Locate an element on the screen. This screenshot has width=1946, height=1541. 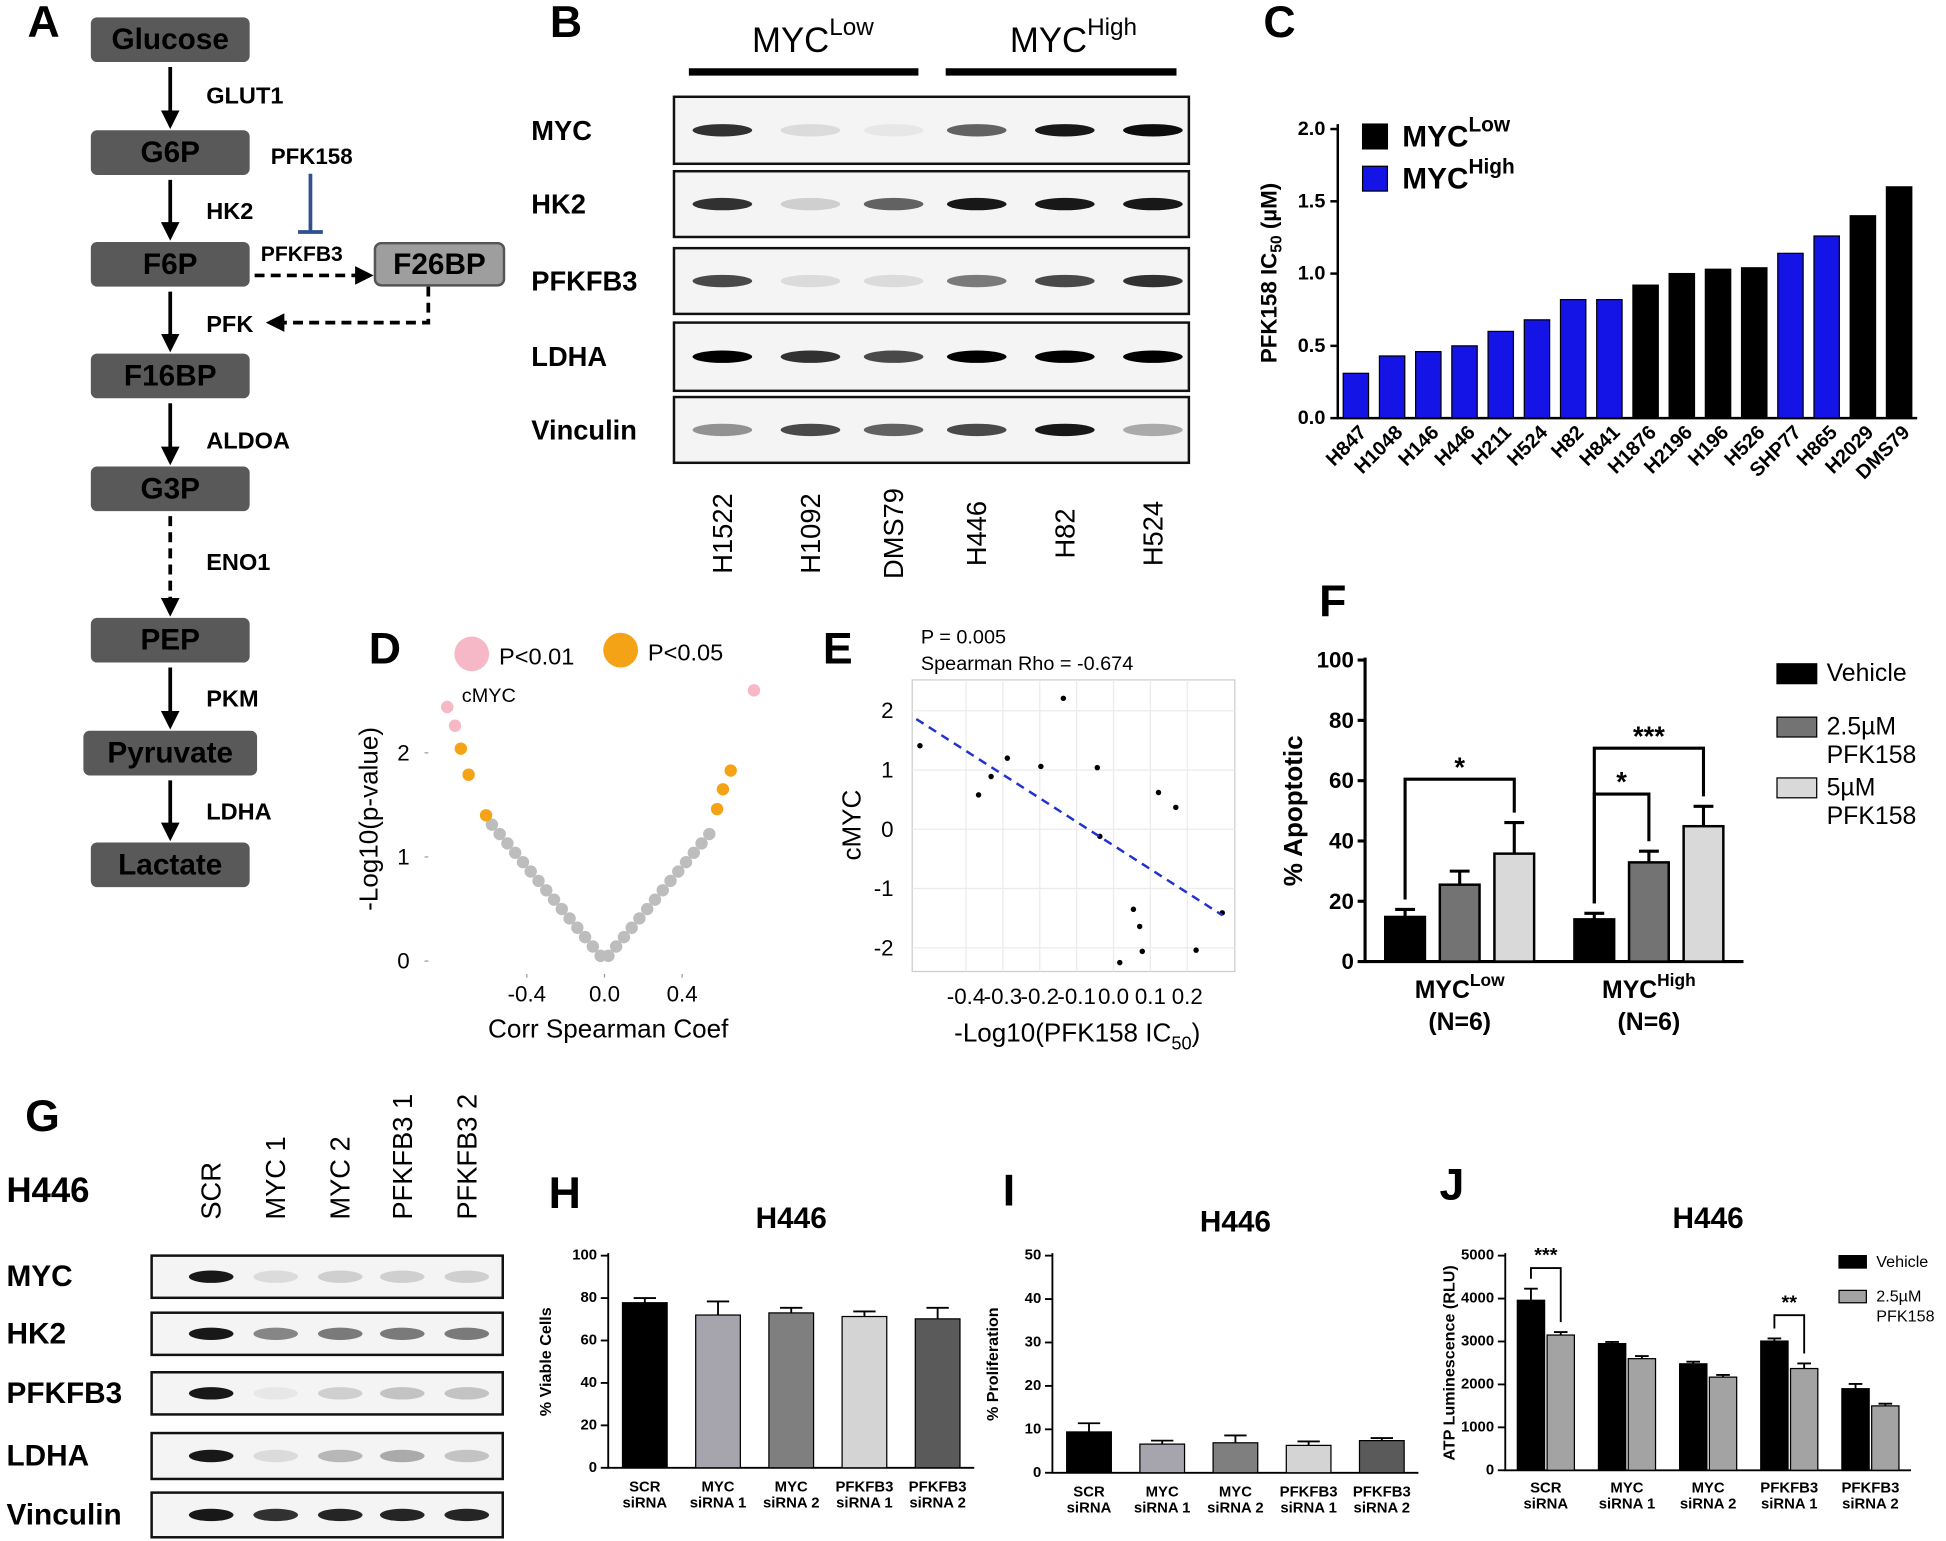
panel-label: H is located at coordinates (565, 1193).